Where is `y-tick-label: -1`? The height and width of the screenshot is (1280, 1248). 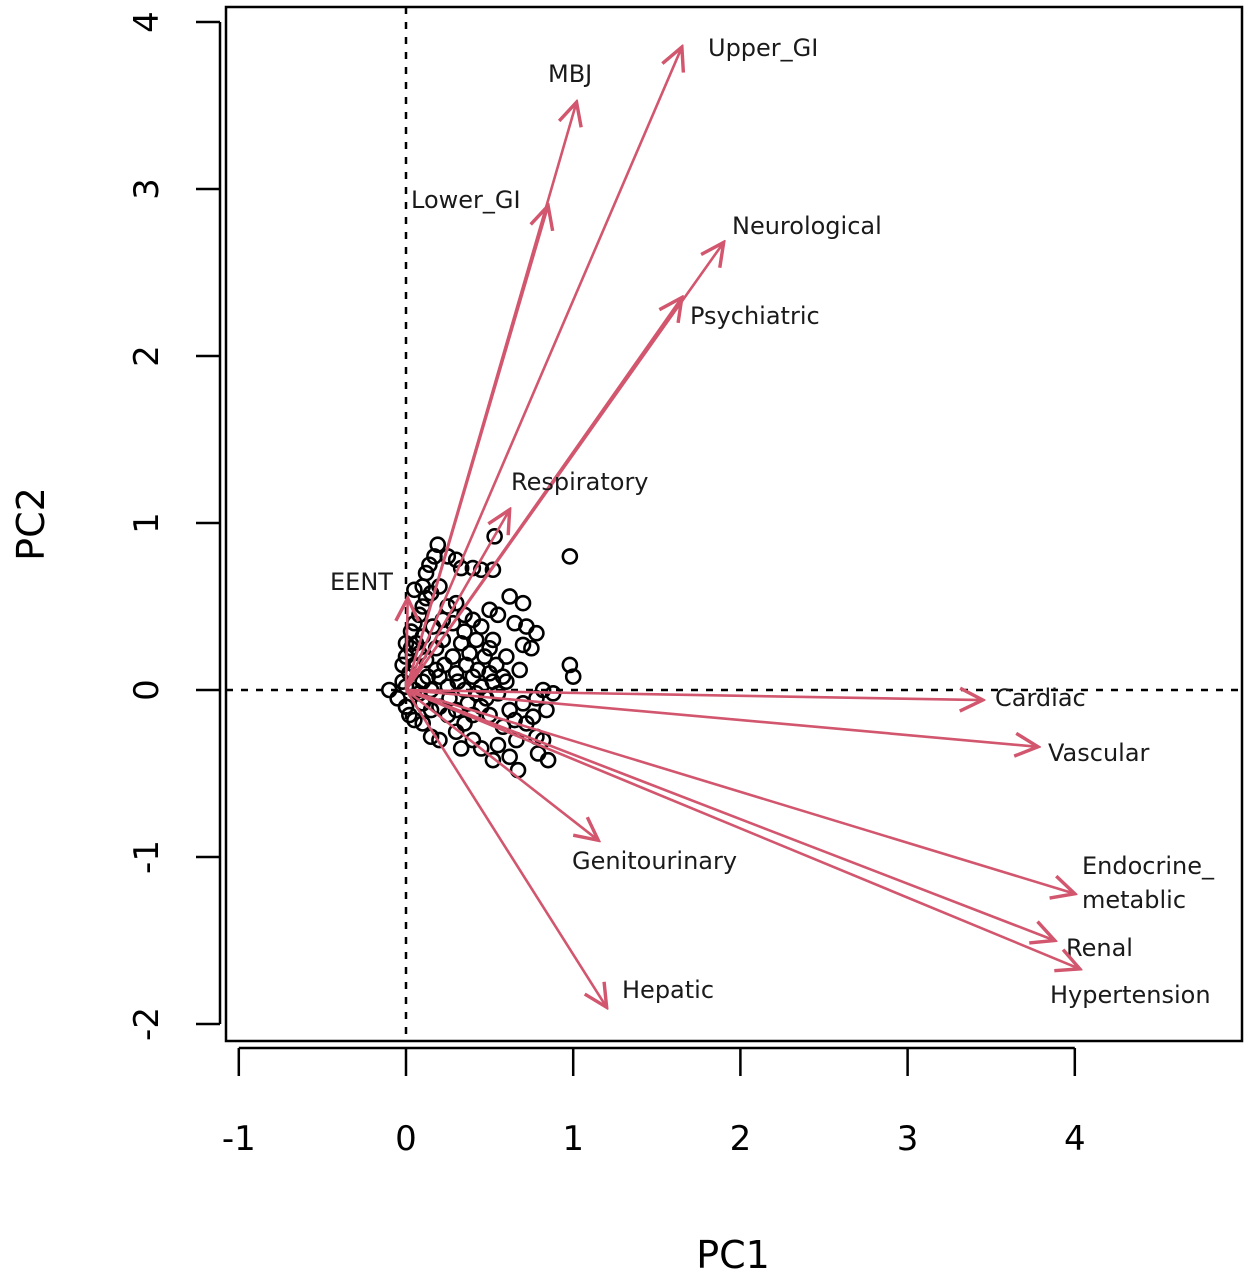
y-tick-label: -1 is located at coordinates (147, 857).